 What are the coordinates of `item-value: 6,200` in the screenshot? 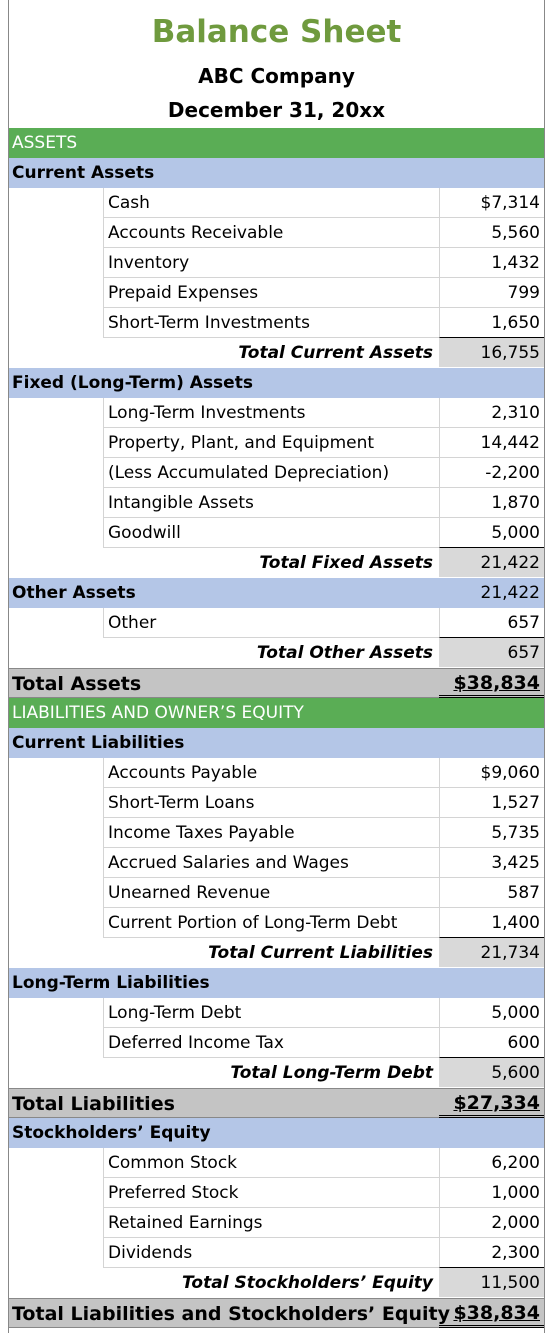 It's located at (491, 1163).